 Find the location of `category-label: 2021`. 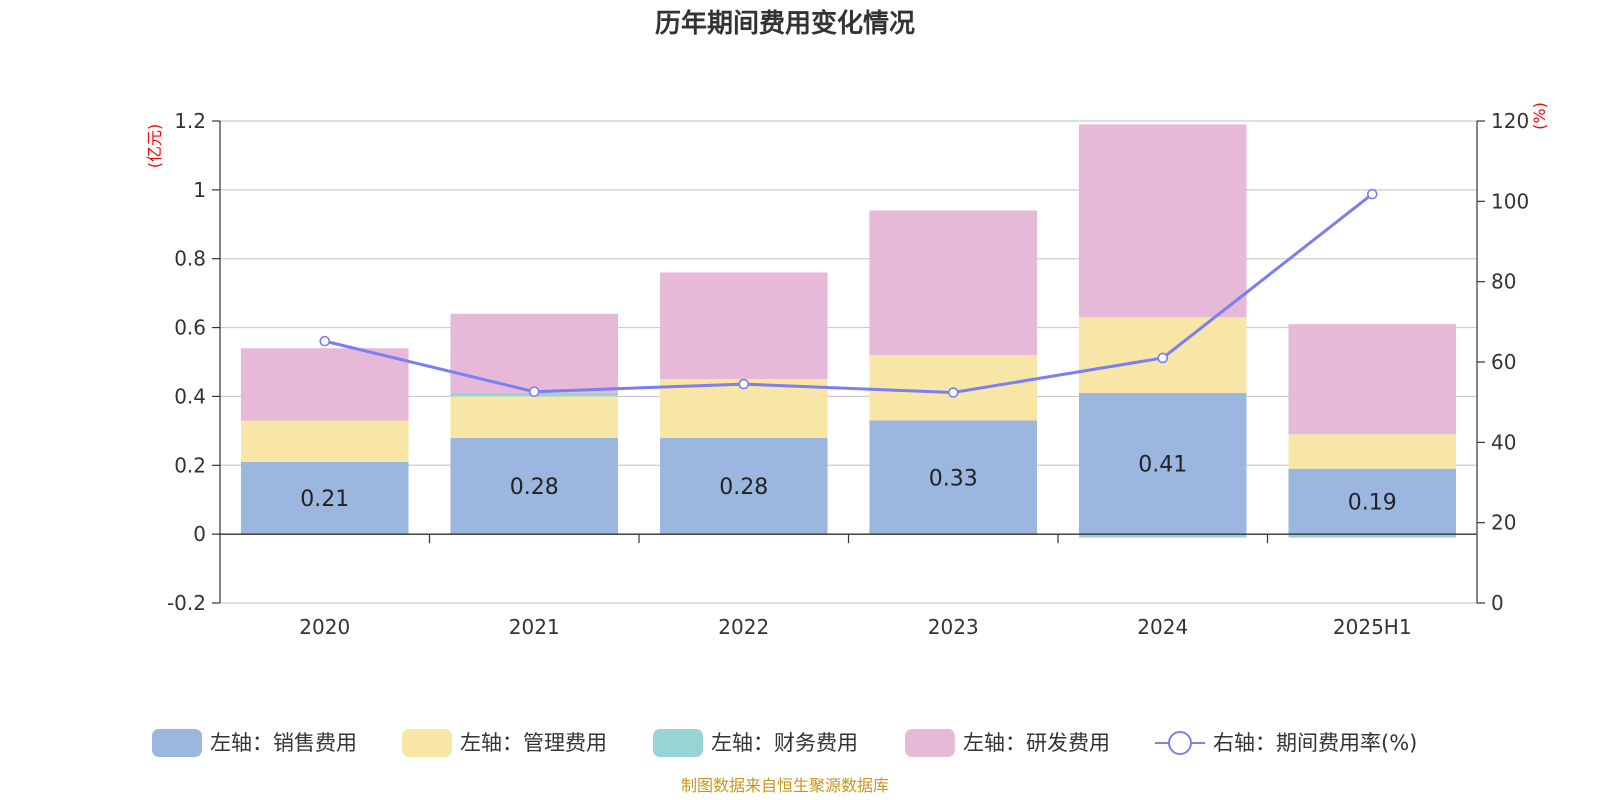

category-label: 2021 is located at coordinates (534, 627).